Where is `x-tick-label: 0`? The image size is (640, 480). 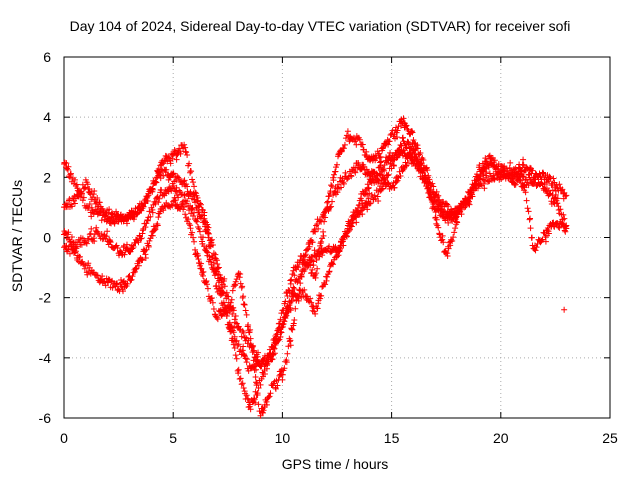 x-tick-label: 0 is located at coordinates (64, 438).